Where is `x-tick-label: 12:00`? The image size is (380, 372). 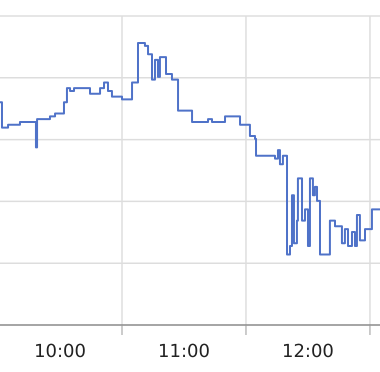
x-tick-label: 12:00 is located at coordinates (308, 351).